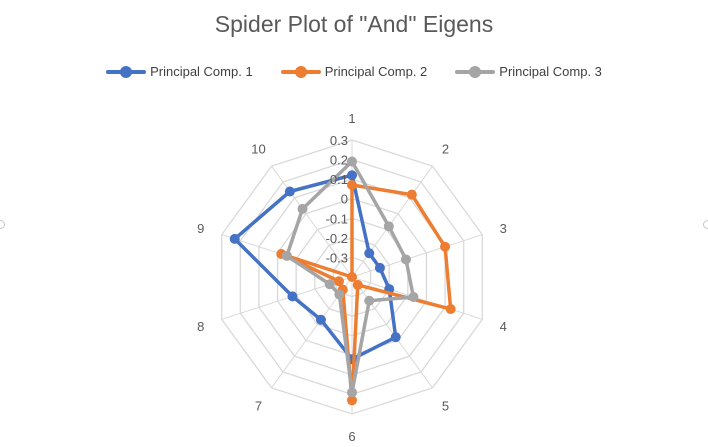 The image size is (708, 447). Describe the element at coordinates (258, 148) in the screenshot. I see `category-label: 10` at that location.